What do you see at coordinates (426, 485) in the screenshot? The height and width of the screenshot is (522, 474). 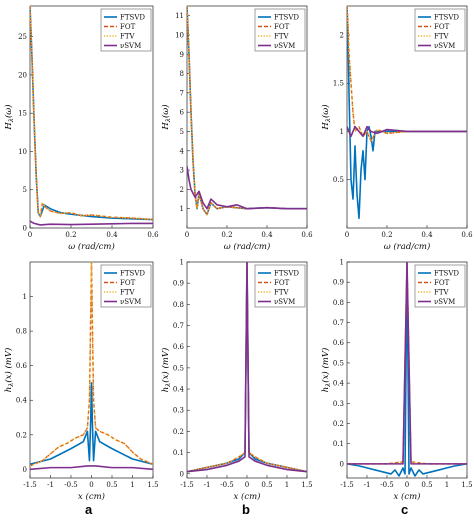 I see `x-tick-label: 0.5` at bounding box center [426, 485].